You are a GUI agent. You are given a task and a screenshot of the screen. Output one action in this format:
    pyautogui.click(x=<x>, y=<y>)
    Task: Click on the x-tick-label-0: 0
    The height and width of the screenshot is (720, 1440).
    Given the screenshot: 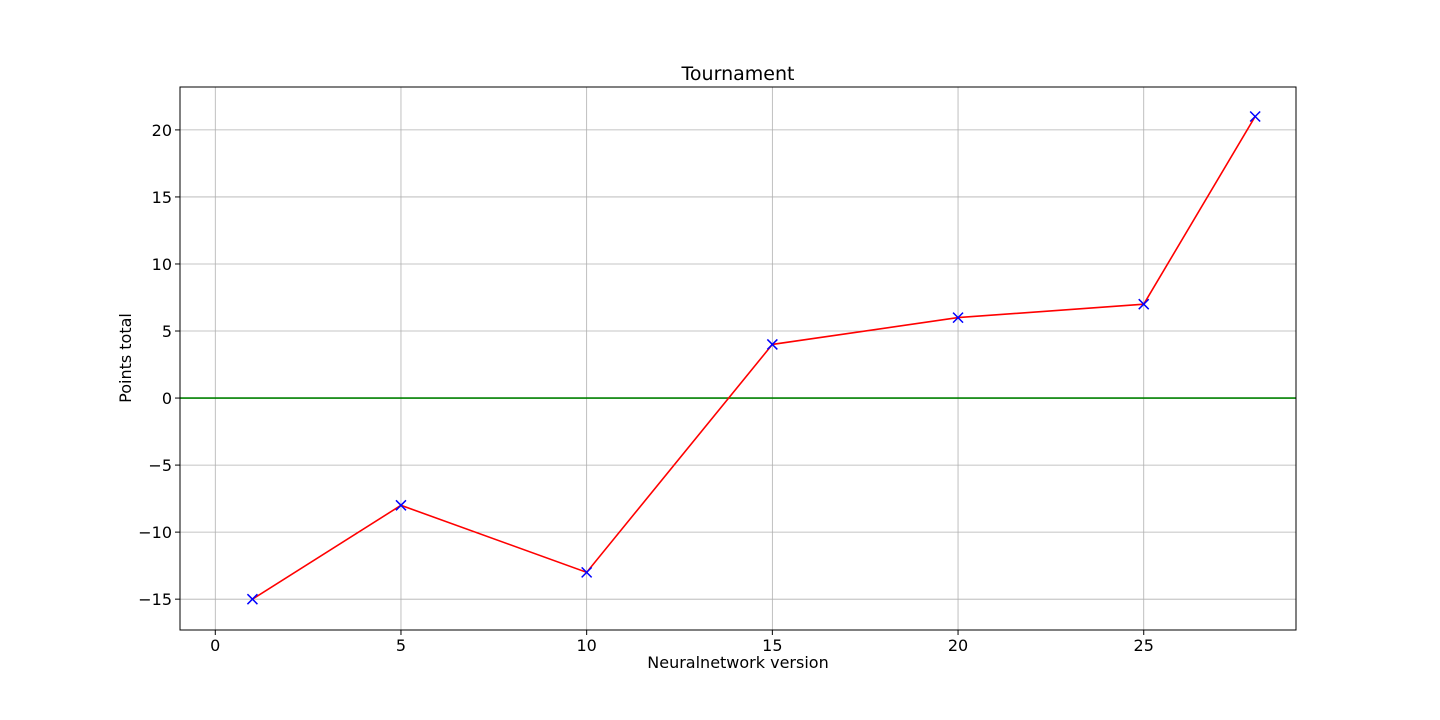 What is the action you would take?
    pyautogui.click(x=215, y=645)
    